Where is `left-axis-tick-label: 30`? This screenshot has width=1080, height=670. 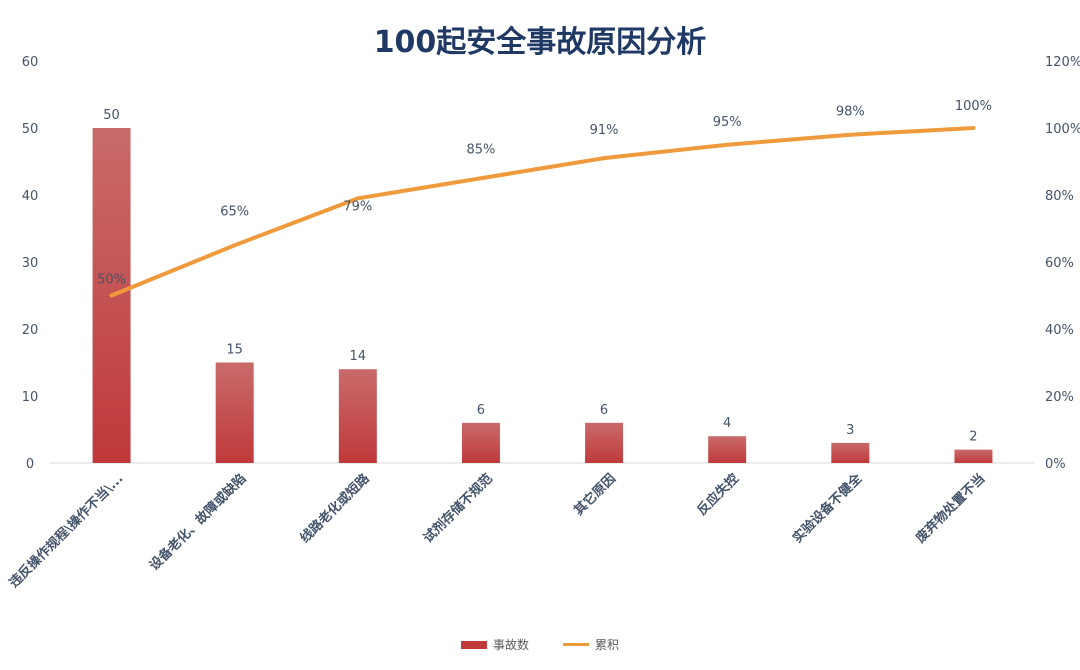 left-axis-tick-label: 30 is located at coordinates (30, 263).